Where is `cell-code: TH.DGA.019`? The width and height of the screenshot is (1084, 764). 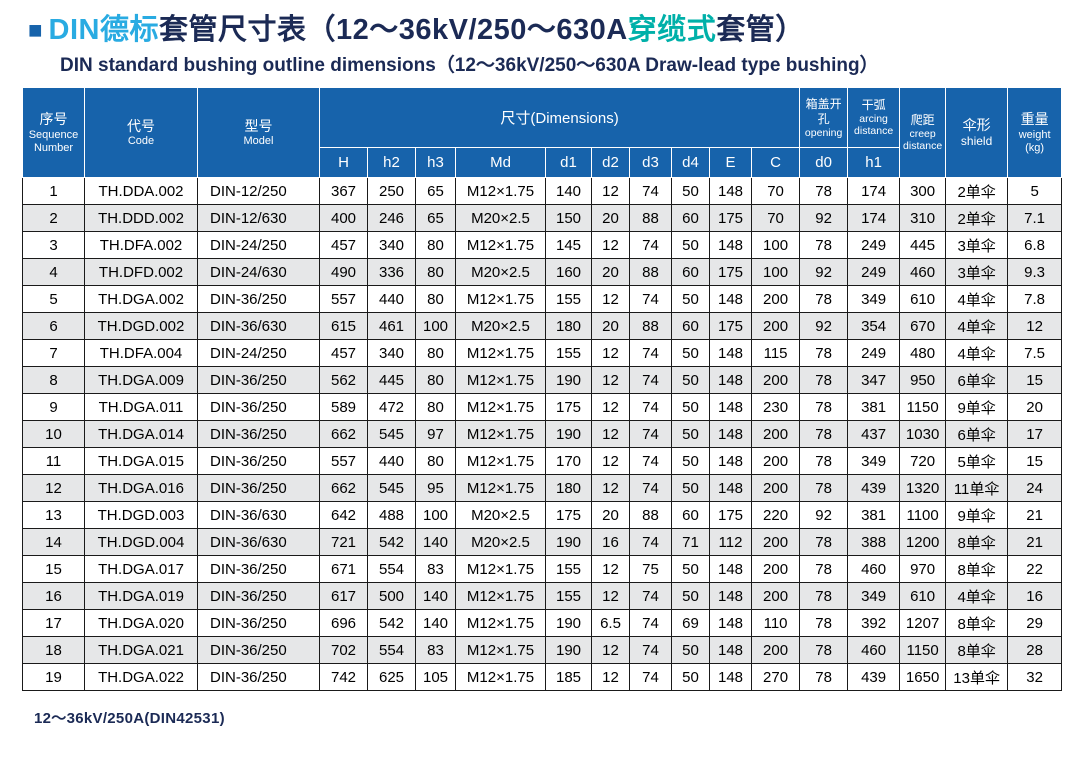 cell-code: TH.DGA.019 is located at coordinates (141, 596).